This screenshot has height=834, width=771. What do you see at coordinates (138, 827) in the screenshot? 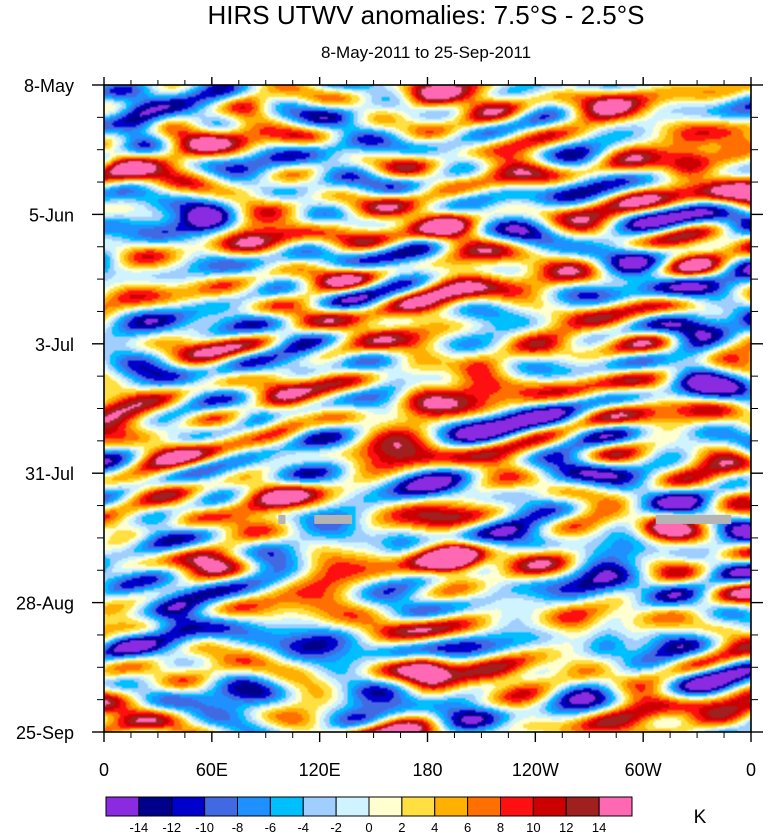
I see `colorbar-label: -14` at bounding box center [138, 827].